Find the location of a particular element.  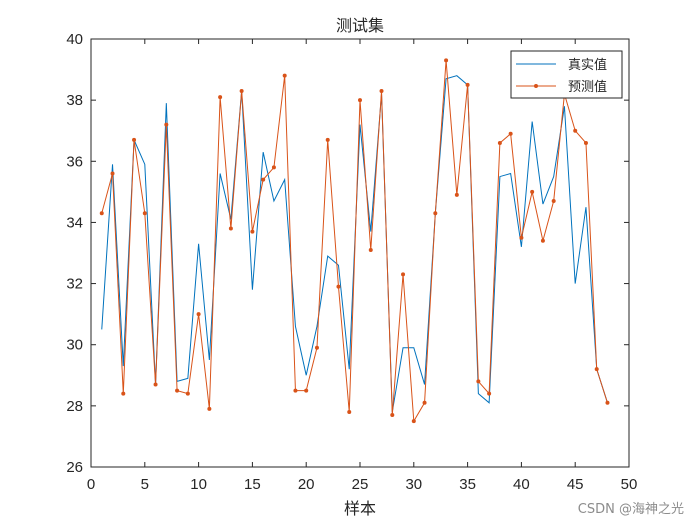

y-tick-label: 34 is located at coordinates (74, 222).